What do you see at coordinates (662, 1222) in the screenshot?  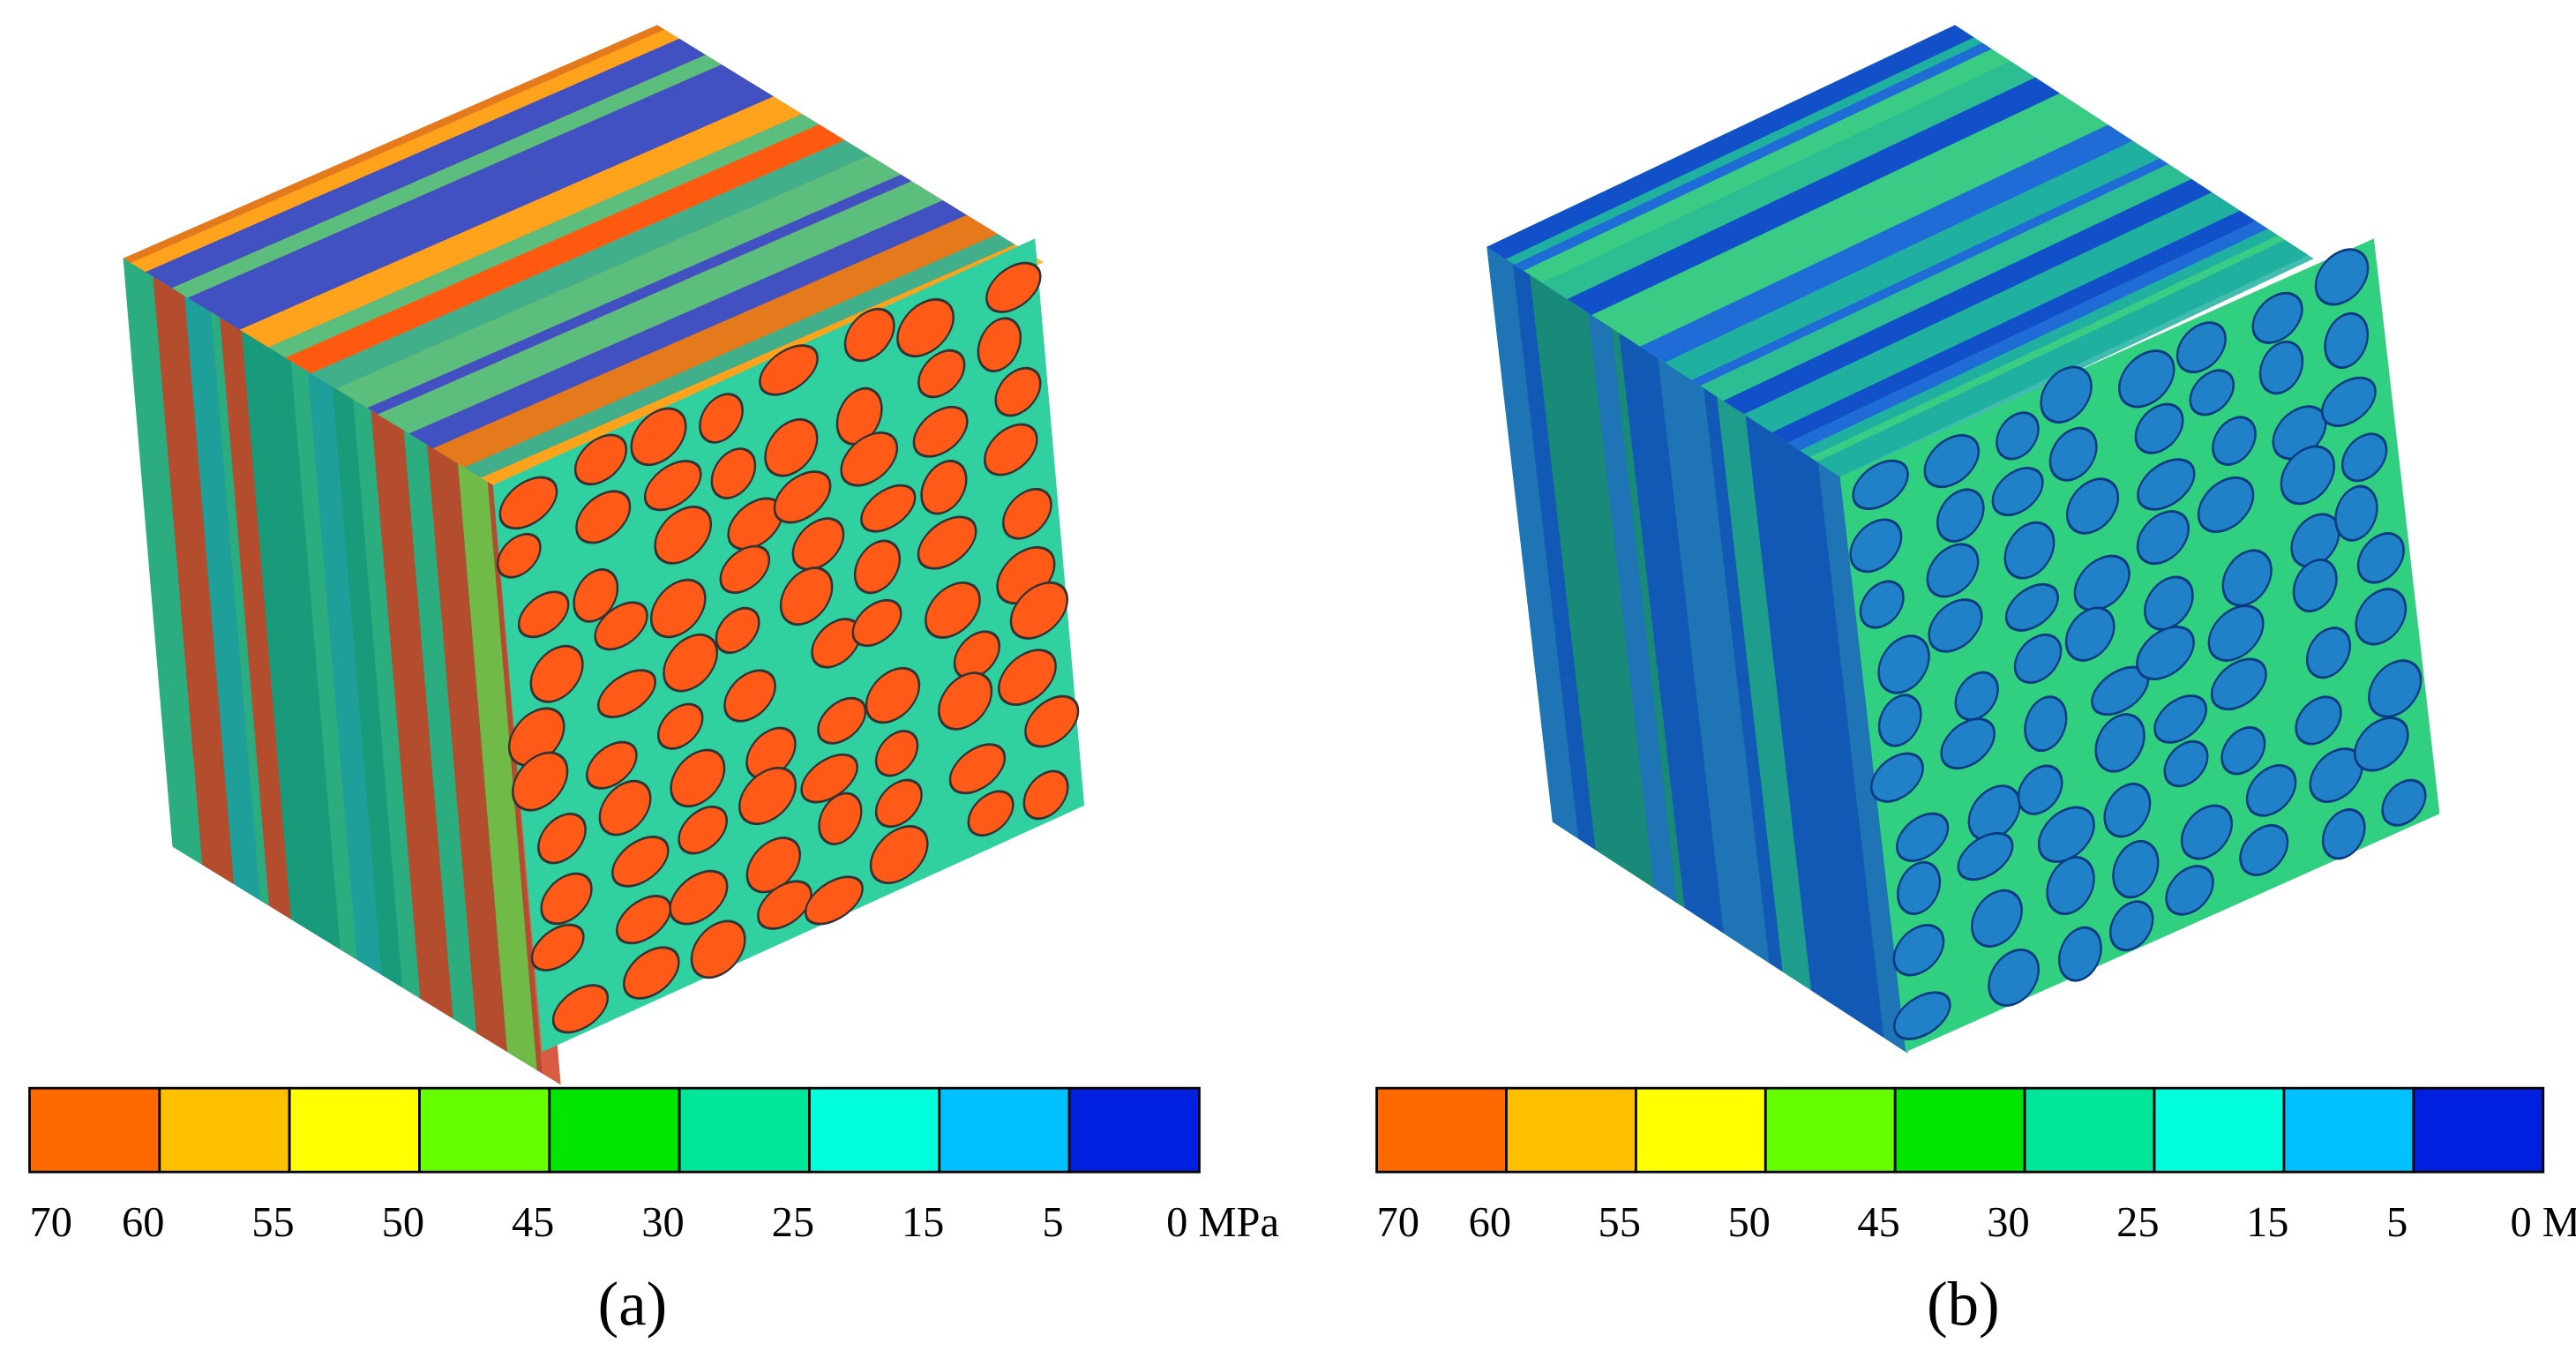 I see `tick-label: 30` at bounding box center [662, 1222].